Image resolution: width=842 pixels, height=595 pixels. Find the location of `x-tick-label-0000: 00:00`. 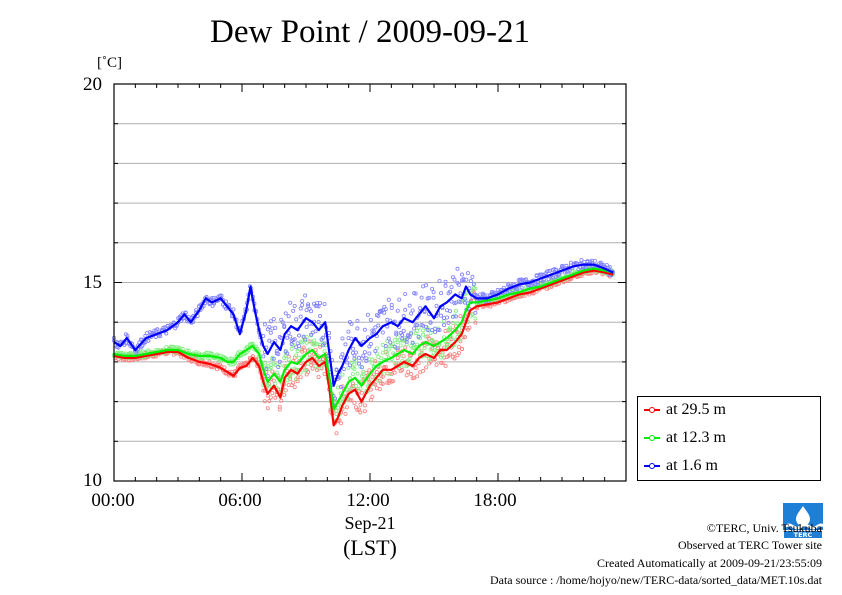

x-tick-label-0000: 00:00 is located at coordinates (113, 500).